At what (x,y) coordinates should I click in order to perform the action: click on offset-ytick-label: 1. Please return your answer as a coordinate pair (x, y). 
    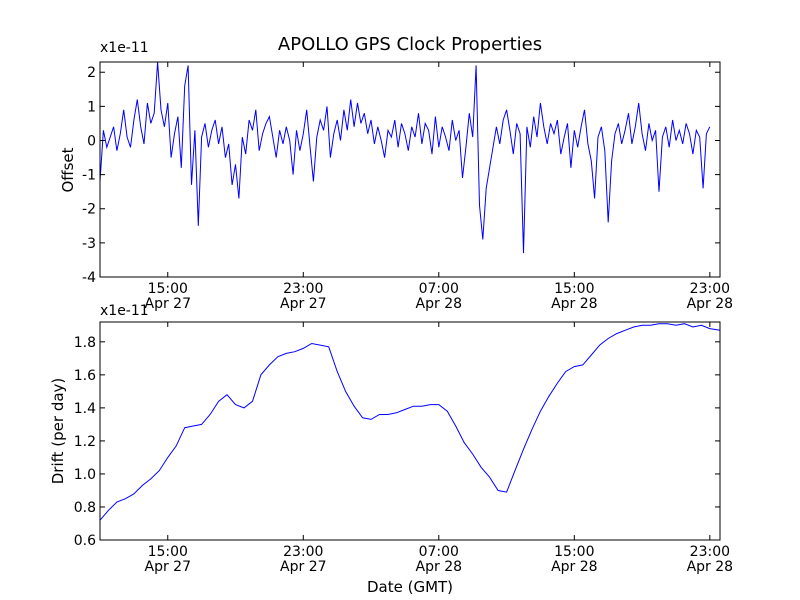
    Looking at the image, I should click on (91, 107).